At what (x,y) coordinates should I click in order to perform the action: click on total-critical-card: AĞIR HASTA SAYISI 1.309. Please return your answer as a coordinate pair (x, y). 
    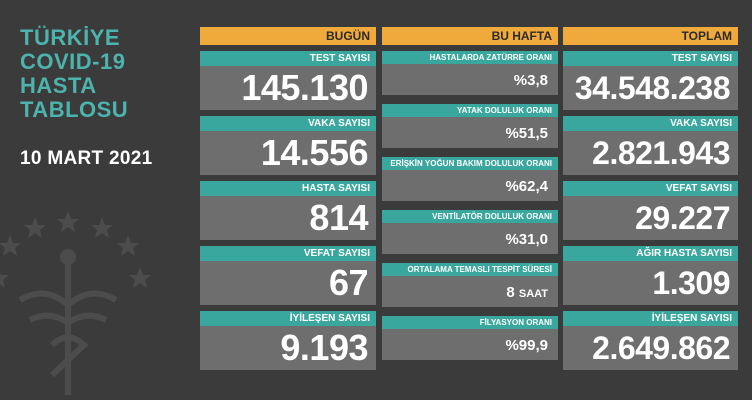
    Looking at the image, I should click on (650, 275).